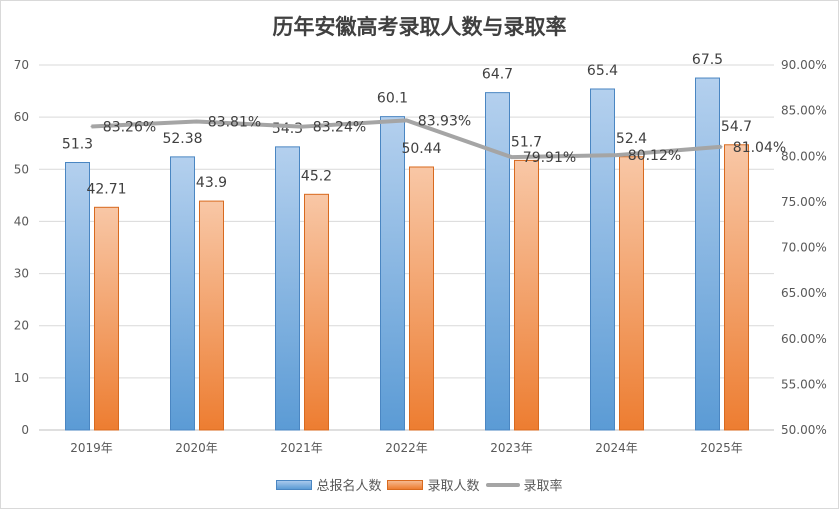  I want to click on y2-tick-label: 70.00%, so click(804, 248).